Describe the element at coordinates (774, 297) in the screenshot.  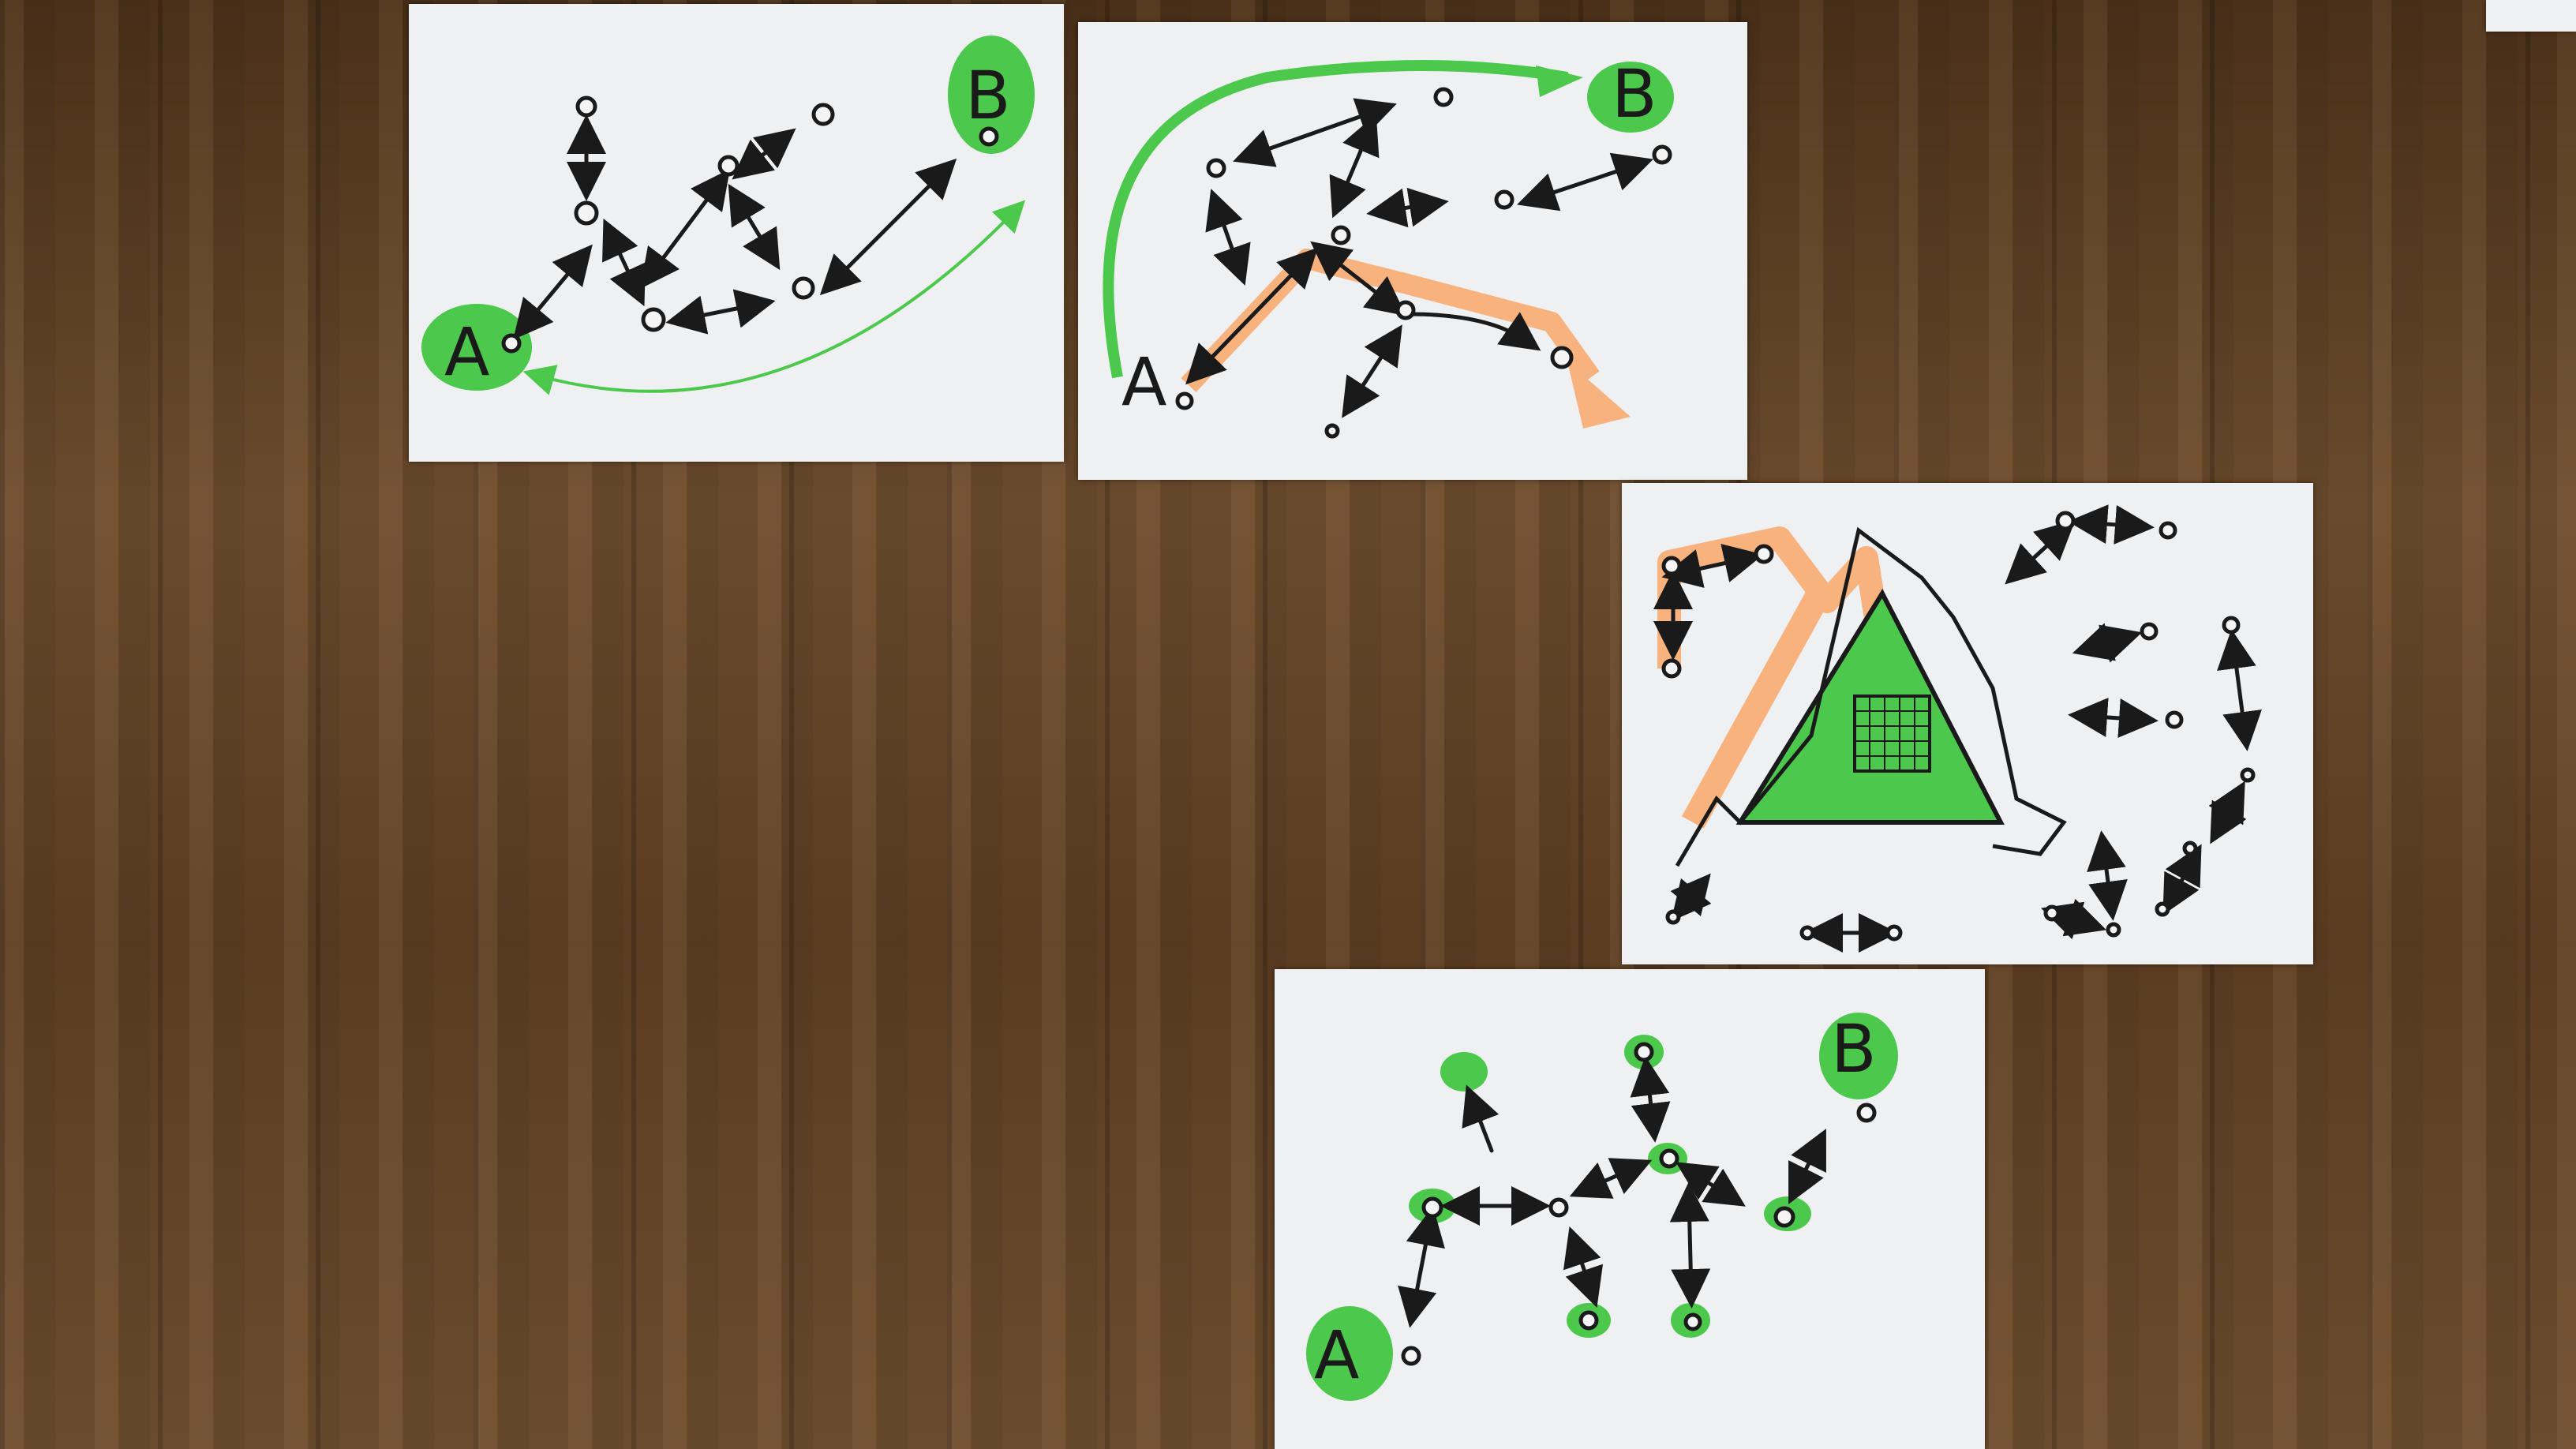
I see `route-arrow` at that location.